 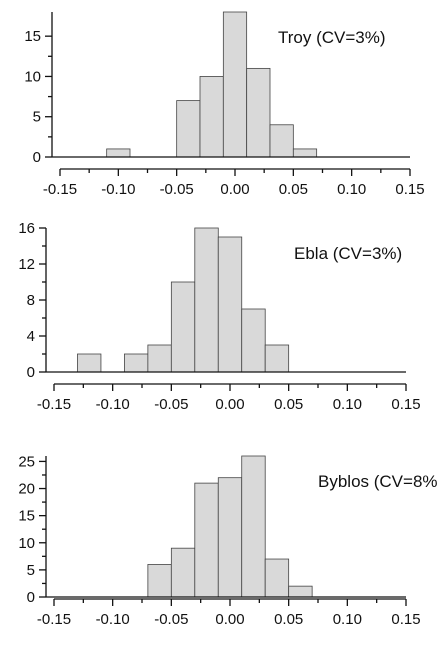 I want to click on y-tick-label: 12, so click(x=26, y=264).